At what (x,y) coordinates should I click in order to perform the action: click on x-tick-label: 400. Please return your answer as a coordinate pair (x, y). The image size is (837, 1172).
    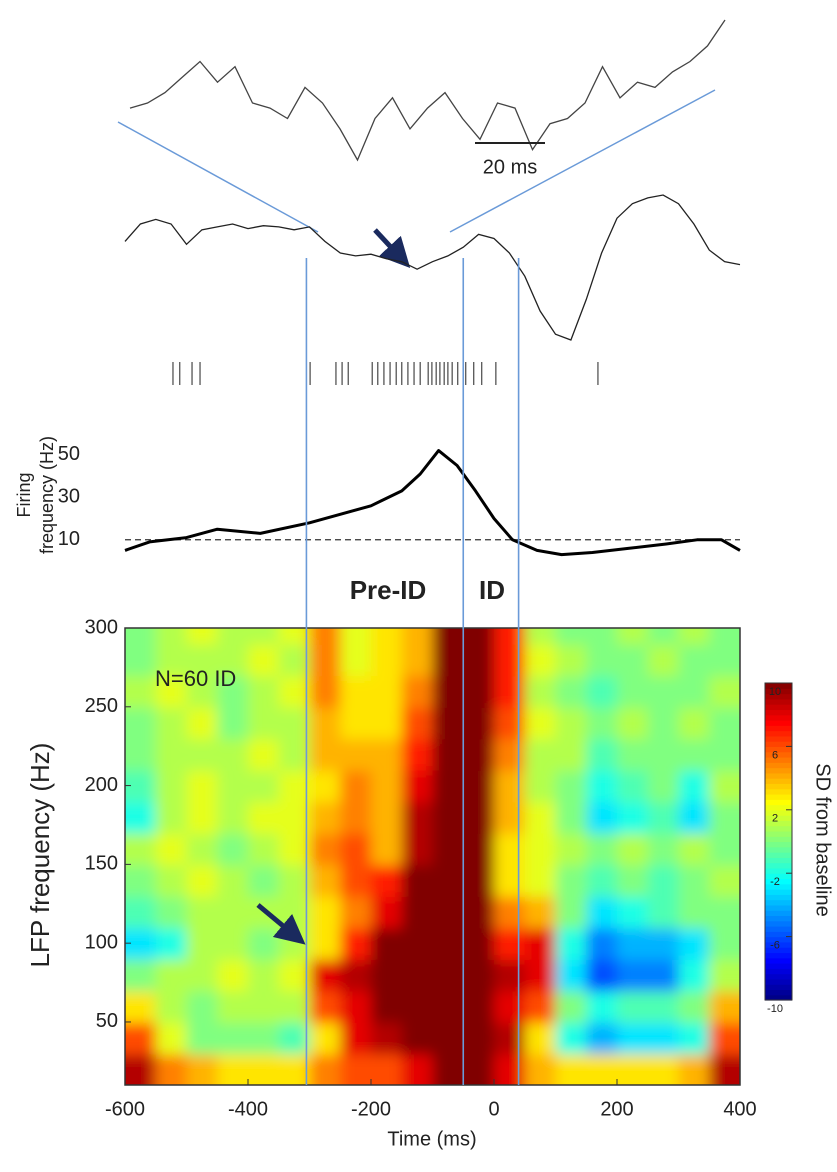
    Looking at the image, I should click on (739, 1109).